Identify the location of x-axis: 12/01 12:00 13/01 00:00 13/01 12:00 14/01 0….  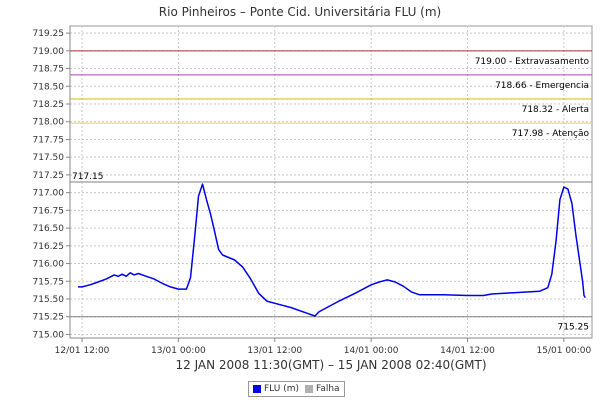
(323, 346).